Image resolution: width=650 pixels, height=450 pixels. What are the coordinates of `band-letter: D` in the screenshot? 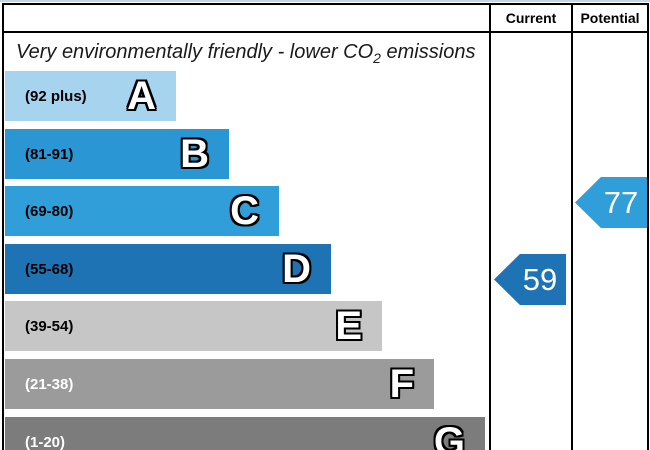 It's located at (296, 269).